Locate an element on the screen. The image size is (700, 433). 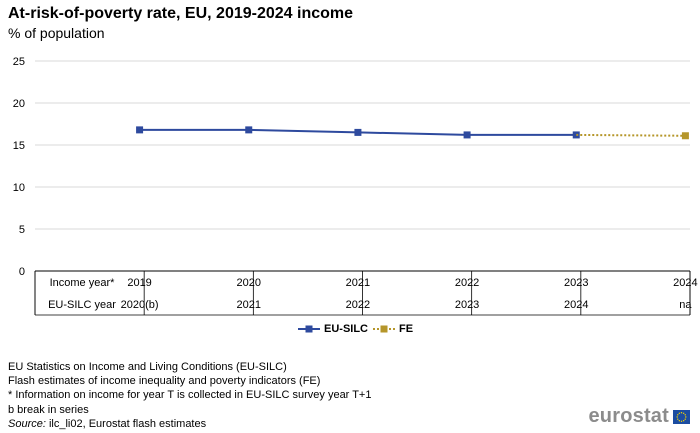
source-text: ilc_li02, Eurostat flash estimates is located at coordinates (127, 423).